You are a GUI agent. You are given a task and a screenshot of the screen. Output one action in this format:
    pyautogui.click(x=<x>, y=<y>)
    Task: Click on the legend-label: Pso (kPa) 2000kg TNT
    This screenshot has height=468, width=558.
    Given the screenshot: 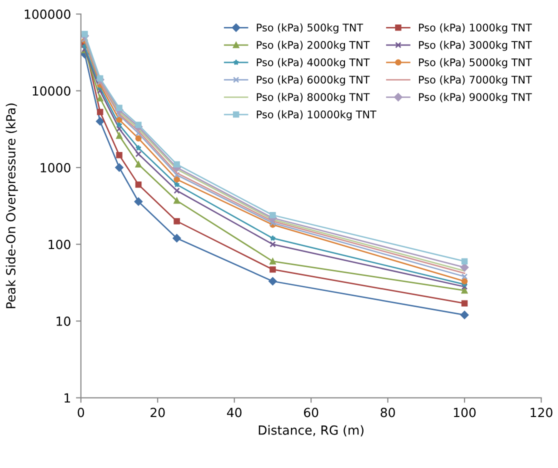 What is the action you would take?
    pyautogui.click(x=313, y=45)
    